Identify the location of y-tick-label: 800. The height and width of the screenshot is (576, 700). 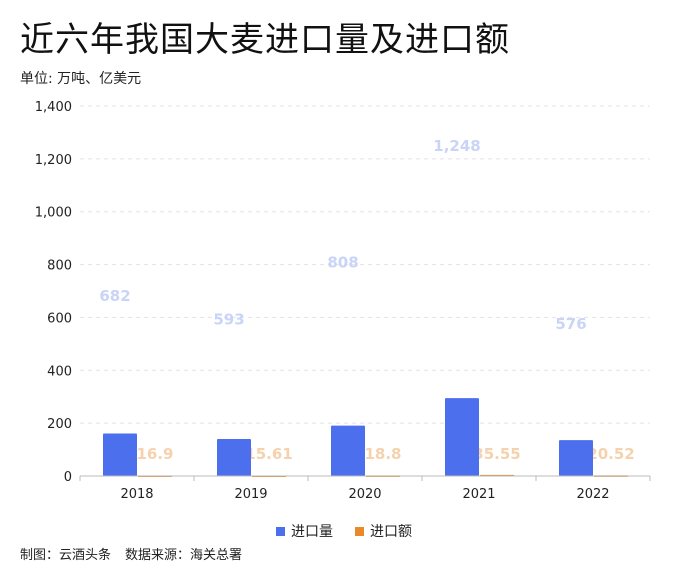
(59, 266).